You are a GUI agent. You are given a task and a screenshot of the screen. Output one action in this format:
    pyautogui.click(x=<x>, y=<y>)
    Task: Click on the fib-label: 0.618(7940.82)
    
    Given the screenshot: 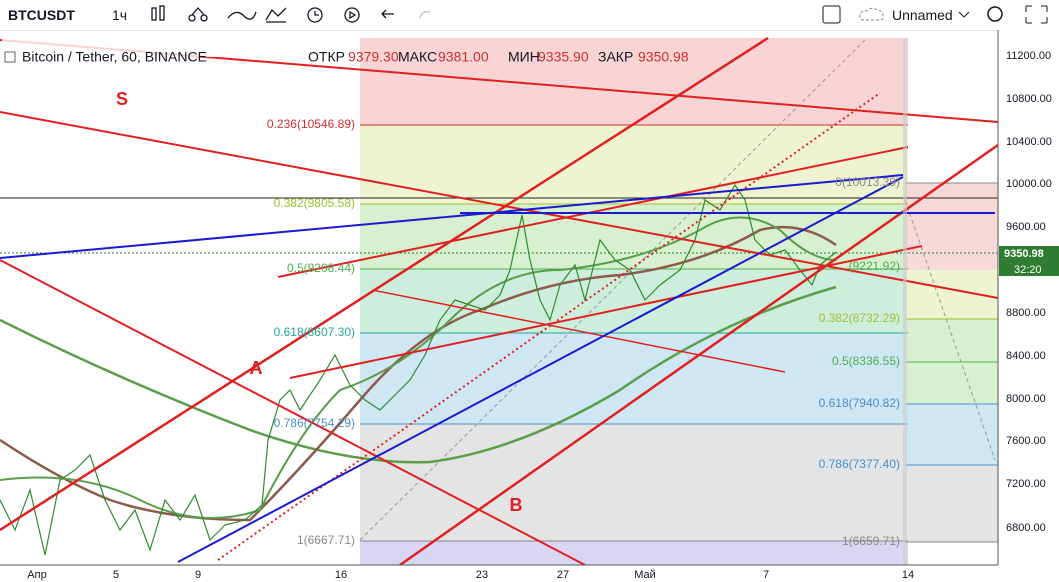 What is the action you would take?
    pyautogui.click(x=859, y=403)
    